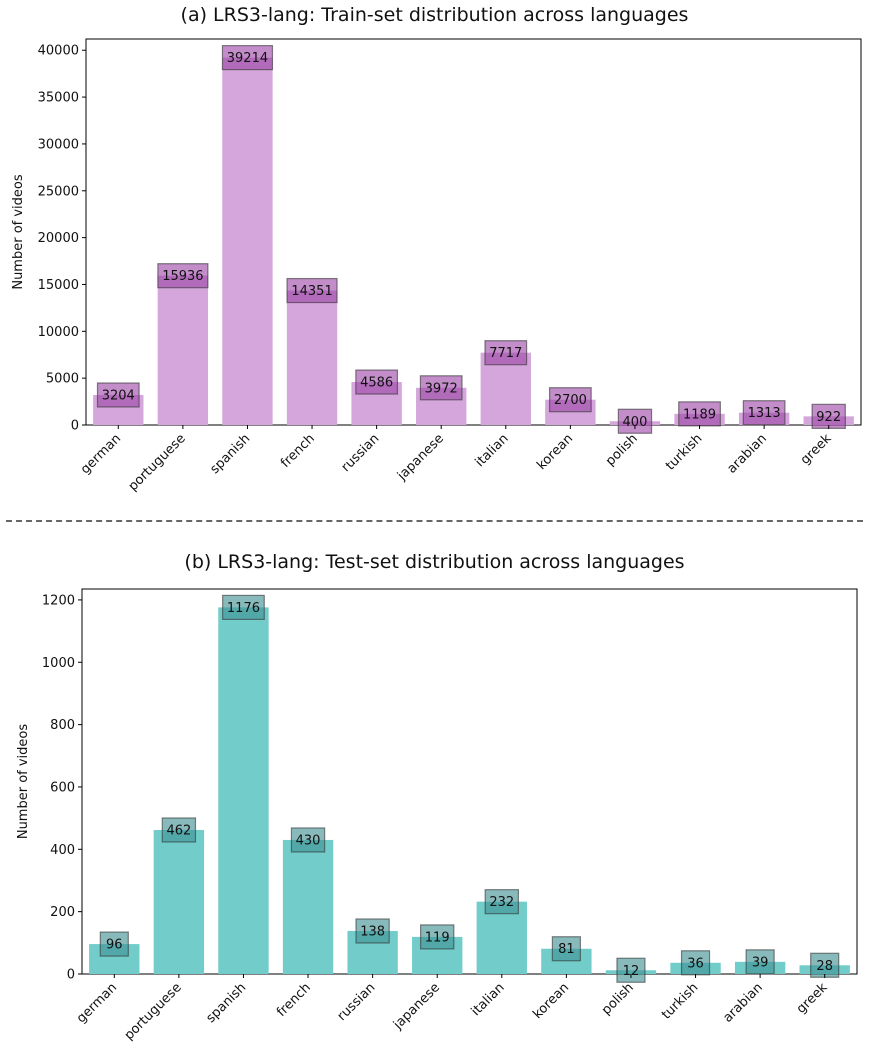 This screenshot has height=1059, width=869. I want to click on value-label: 2700, so click(570, 400).